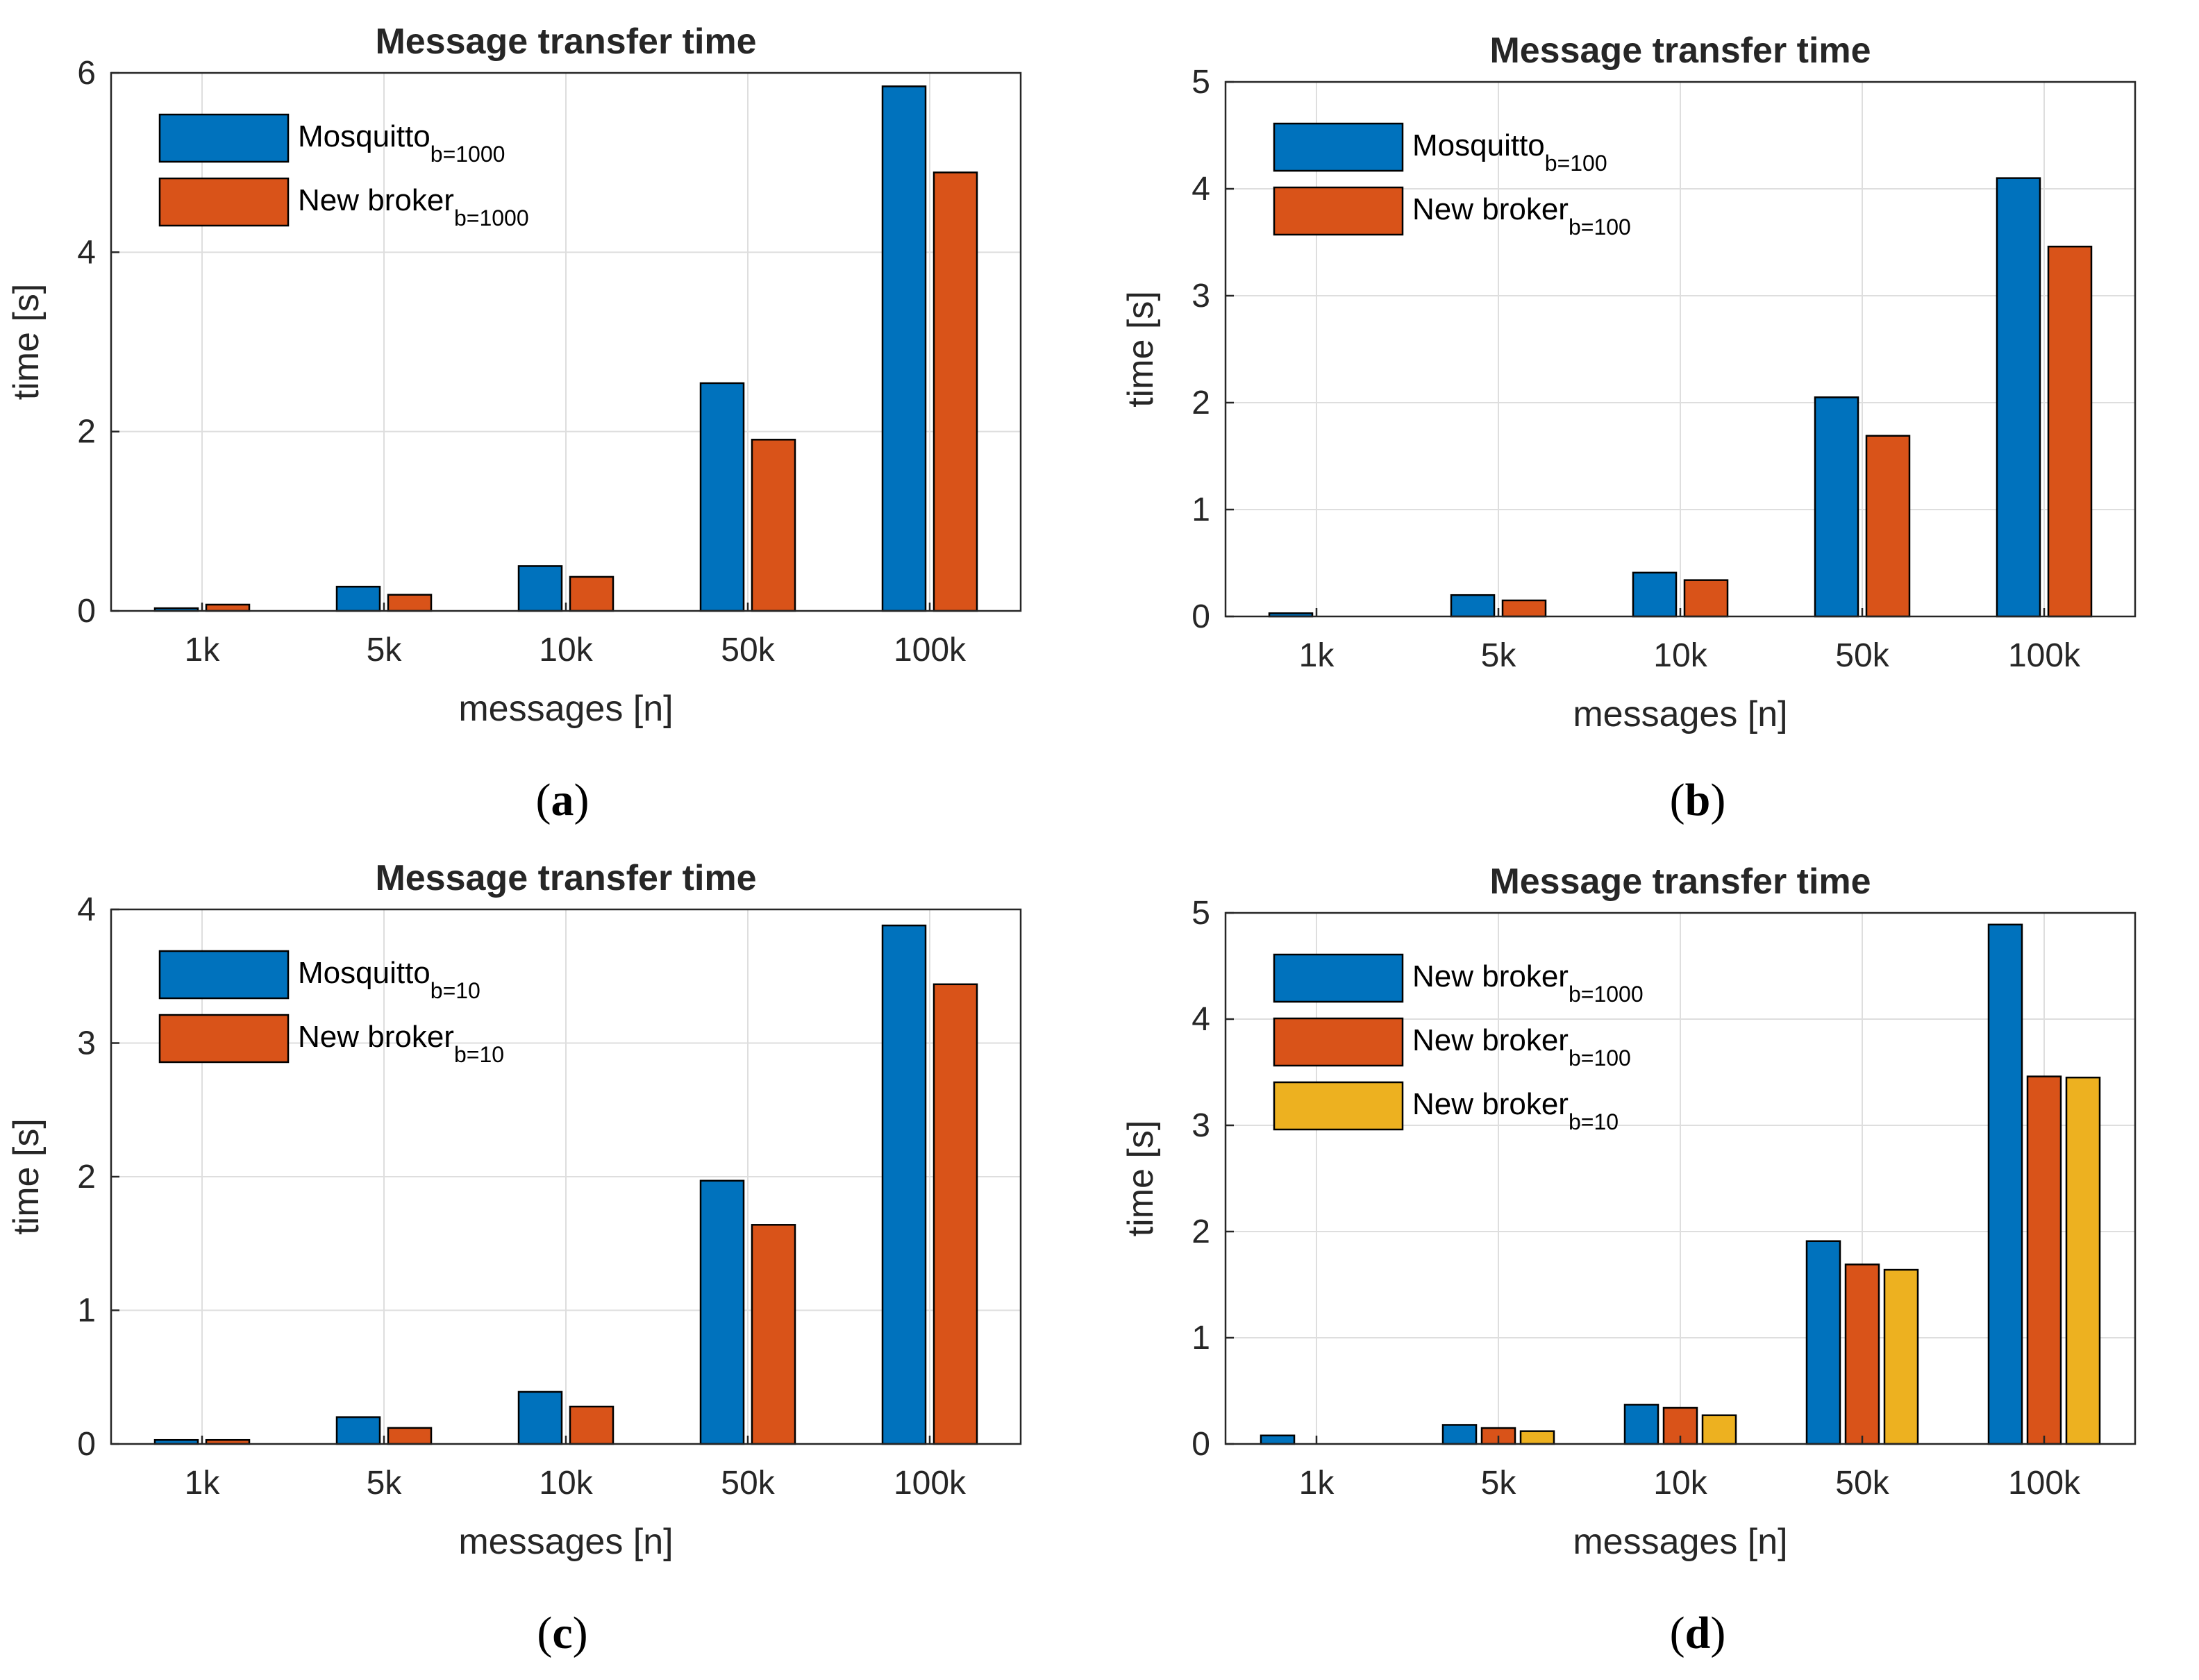  What do you see at coordinates (86, 73) in the screenshot?
I see `y-tick-label: 6` at bounding box center [86, 73].